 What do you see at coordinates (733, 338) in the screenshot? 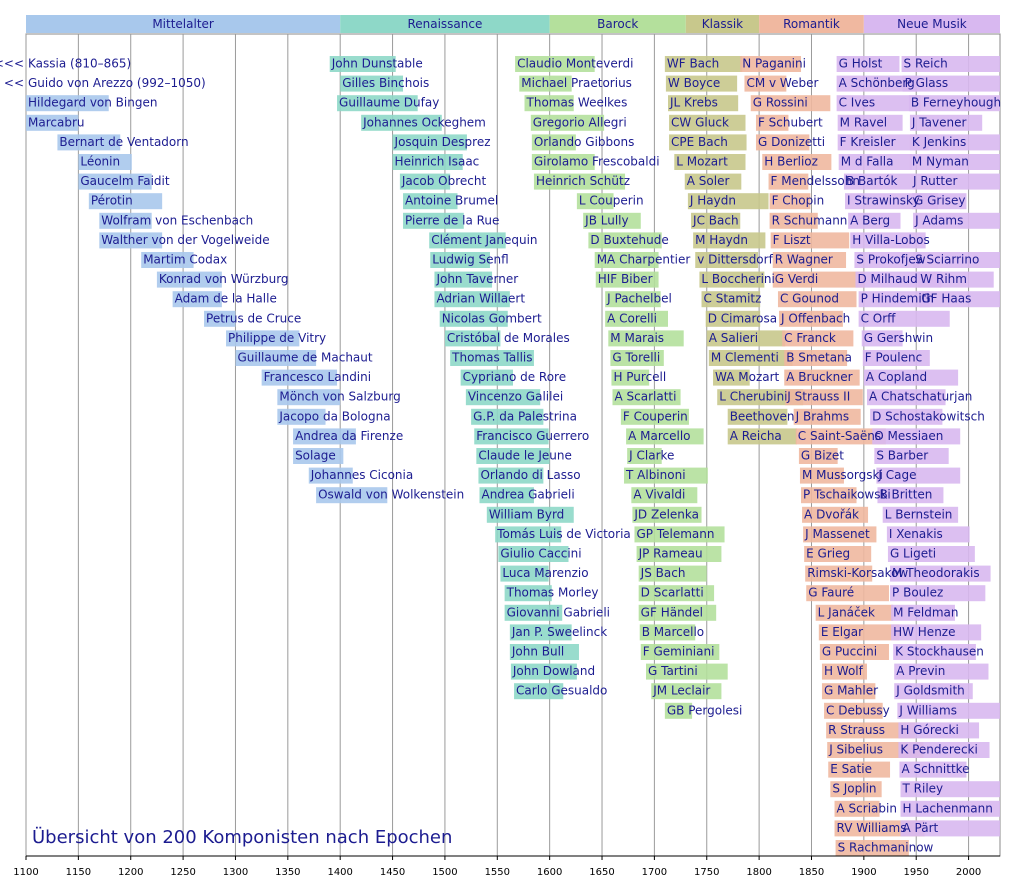
I see `composer-name: A Salieri` at bounding box center [733, 338].